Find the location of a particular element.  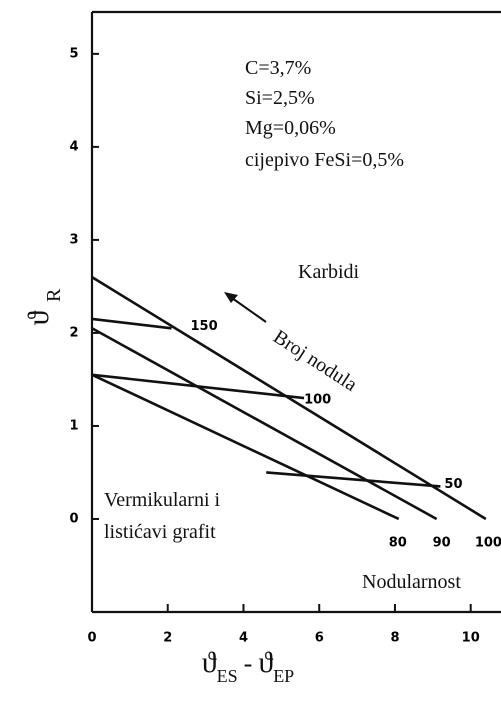

series-label: 150 is located at coordinates (204, 326).